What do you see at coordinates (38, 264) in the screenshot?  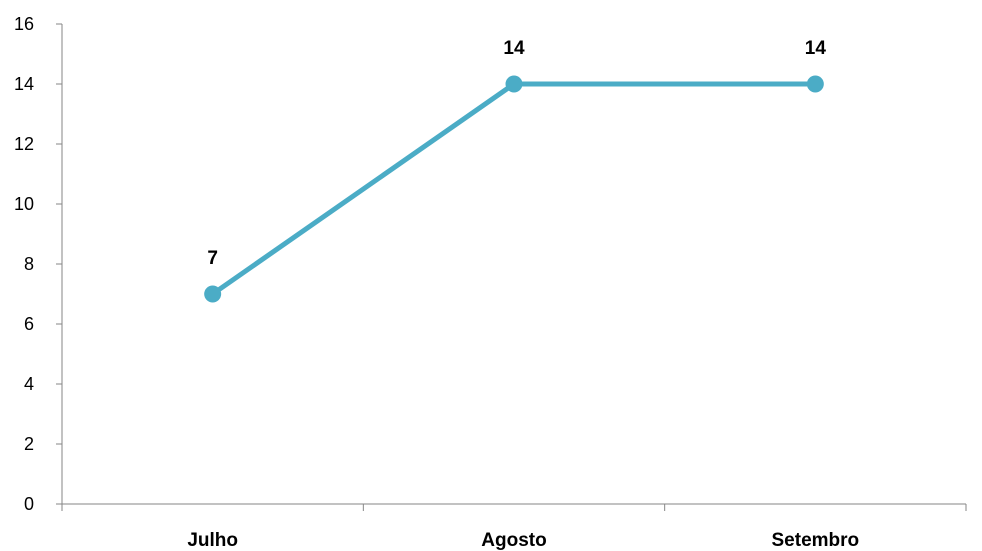 I see `y-axis-ticks: 0 2 4 6 8 10 12 14 16` at bounding box center [38, 264].